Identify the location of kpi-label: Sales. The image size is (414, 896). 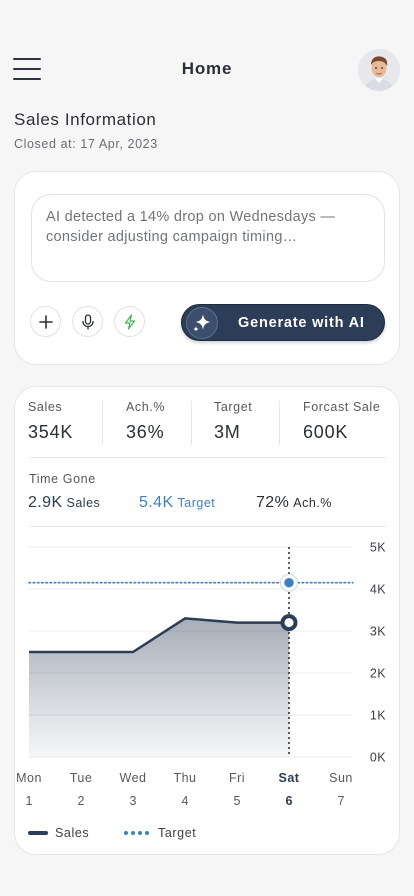
(45, 407).